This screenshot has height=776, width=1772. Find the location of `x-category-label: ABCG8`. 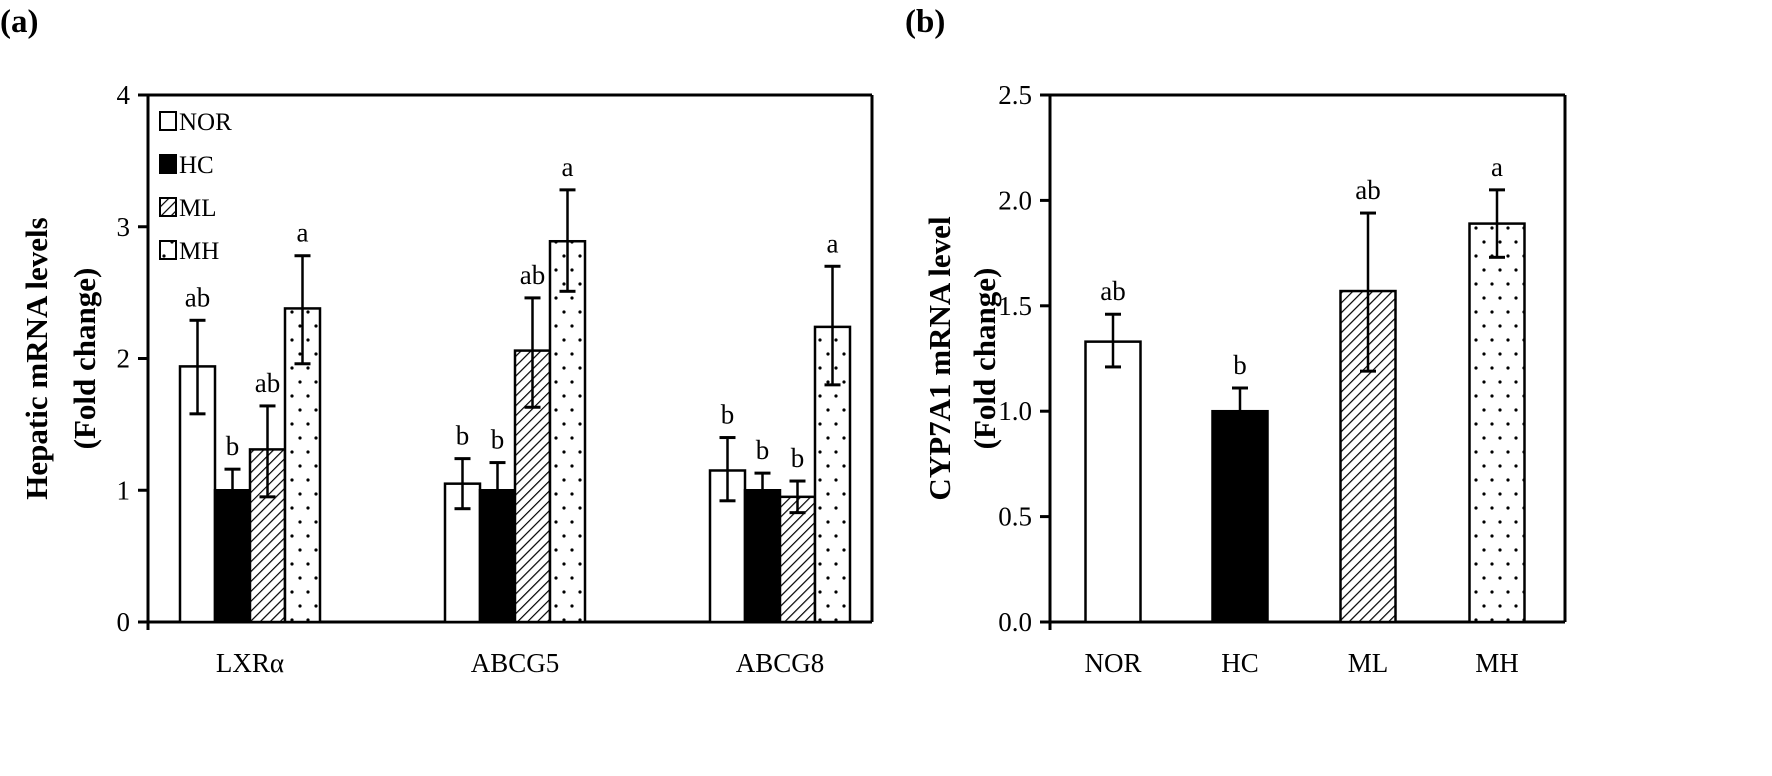

x-category-label: ABCG8 is located at coordinates (780, 663).